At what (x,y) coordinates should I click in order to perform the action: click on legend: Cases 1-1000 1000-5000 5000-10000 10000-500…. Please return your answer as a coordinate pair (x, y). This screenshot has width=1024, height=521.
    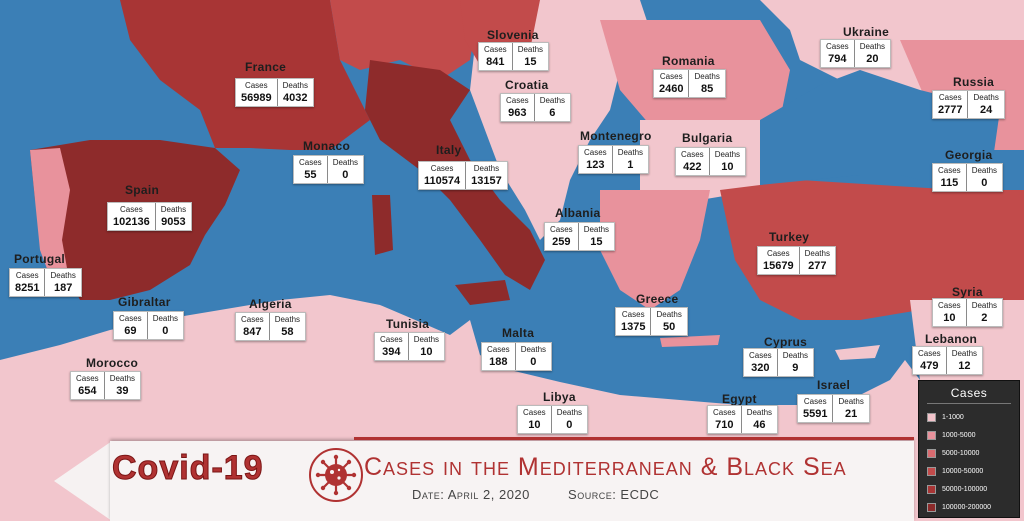
    Looking at the image, I should click on (969, 449).